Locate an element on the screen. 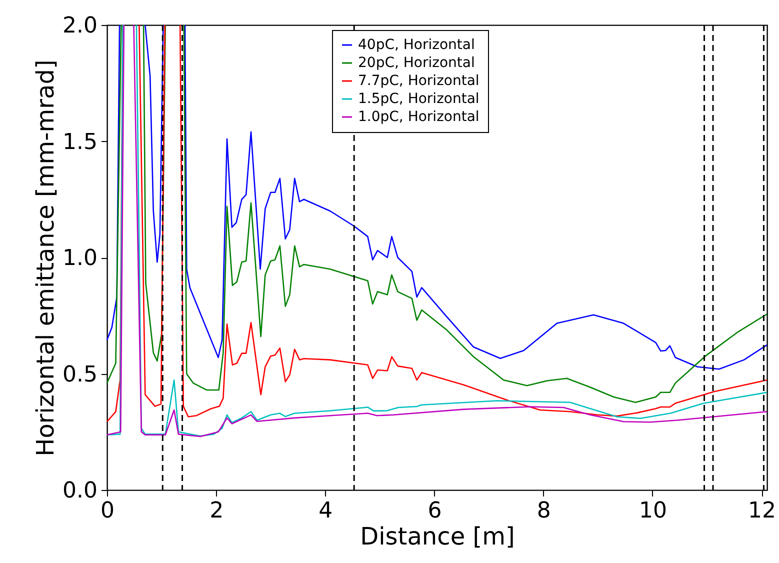 This screenshot has width=779, height=563. x-tick-label: 0 is located at coordinates (107, 511).